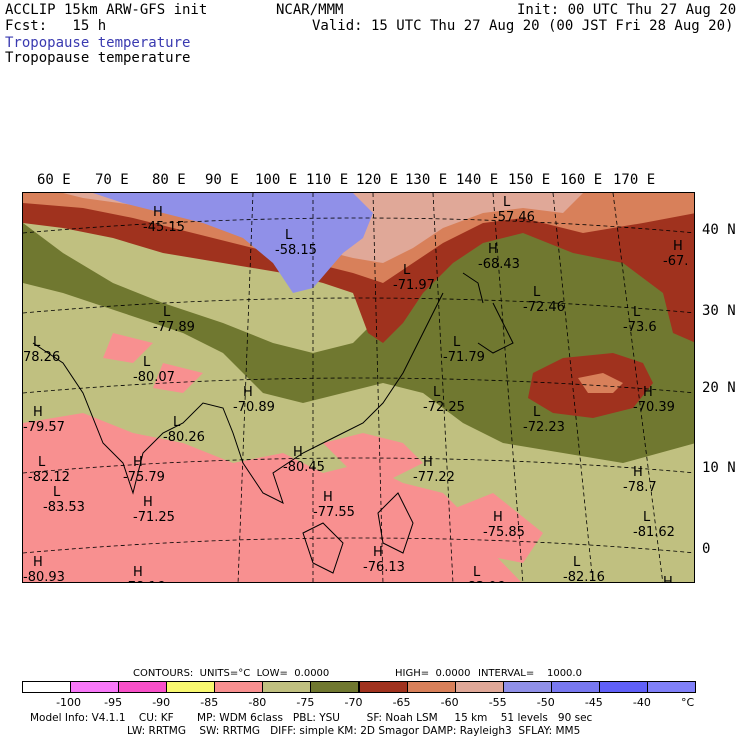 The width and height of the screenshot is (740, 740). I want to click on latitude-label: 30 N, so click(719, 311).